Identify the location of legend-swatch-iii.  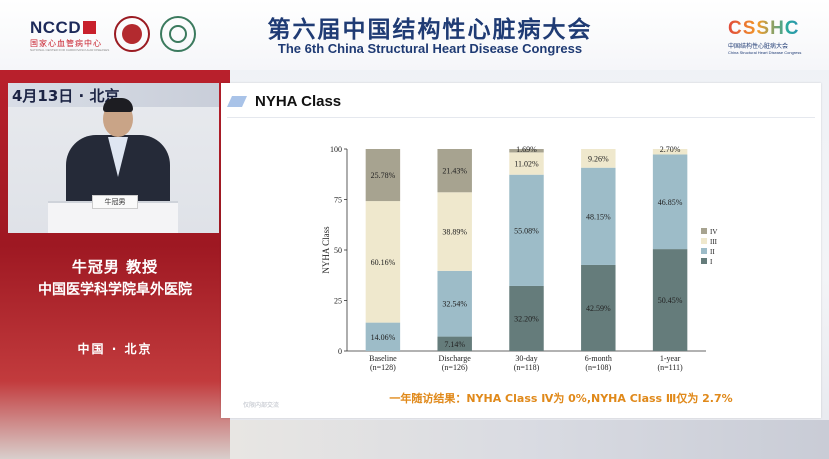
(704, 241).